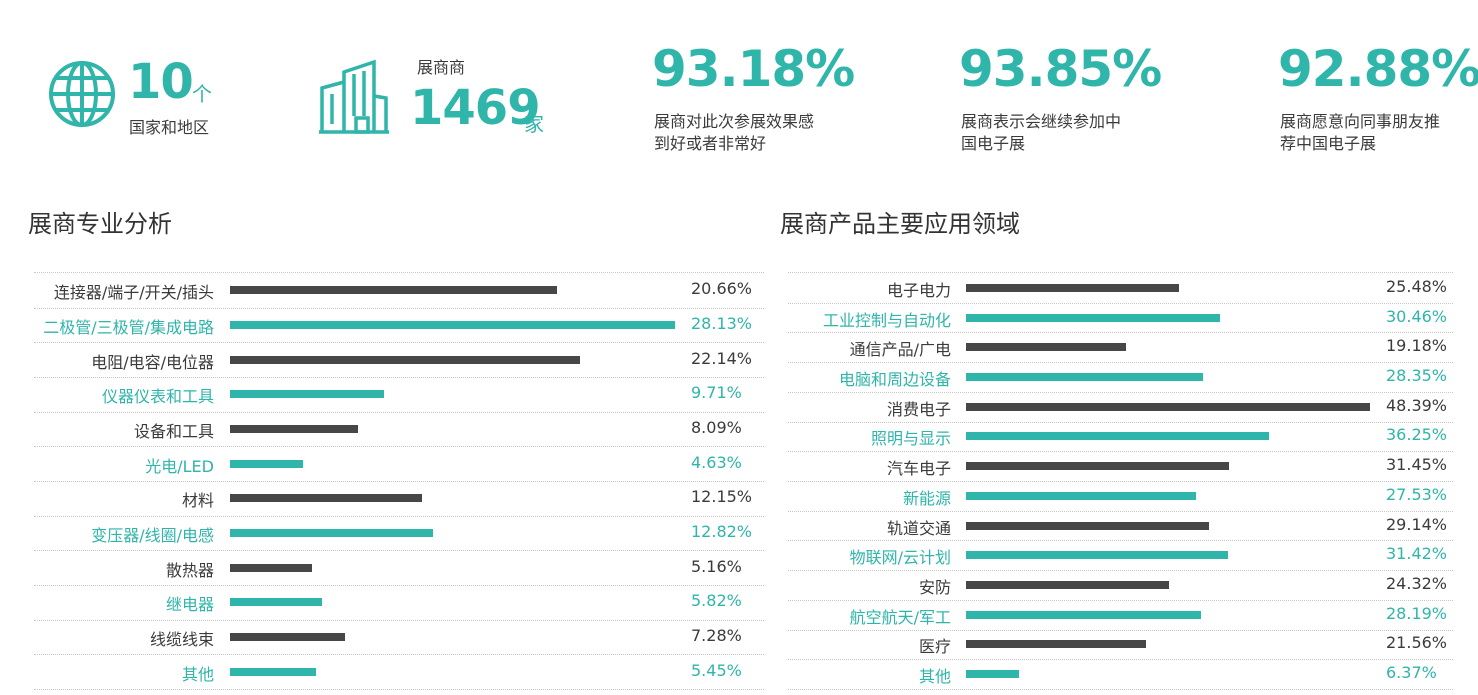 The width and height of the screenshot is (1478, 695). Describe the element at coordinates (1417, 613) in the screenshot. I see `bar-value-label: 28.19%` at that location.